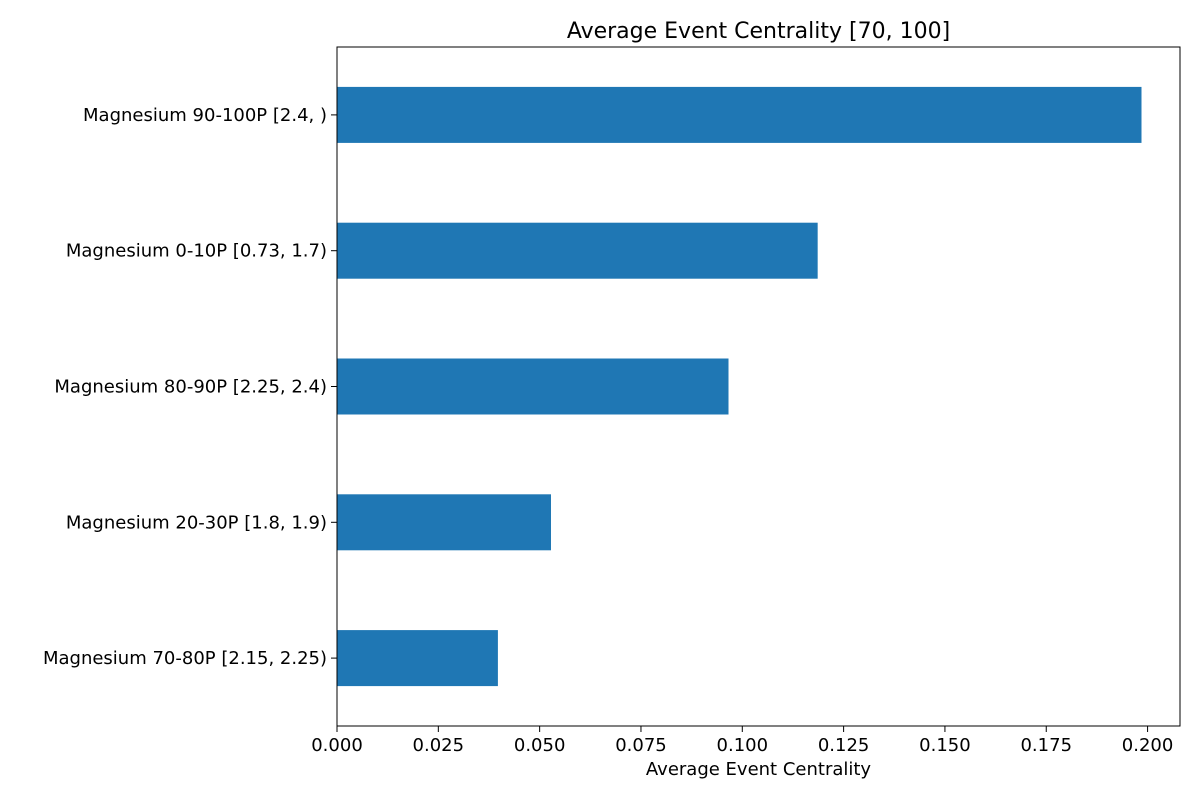 This screenshot has width=1200, height=800. Describe the element at coordinates (945, 745) in the screenshot. I see `x-tick-label: 0.150` at that location.